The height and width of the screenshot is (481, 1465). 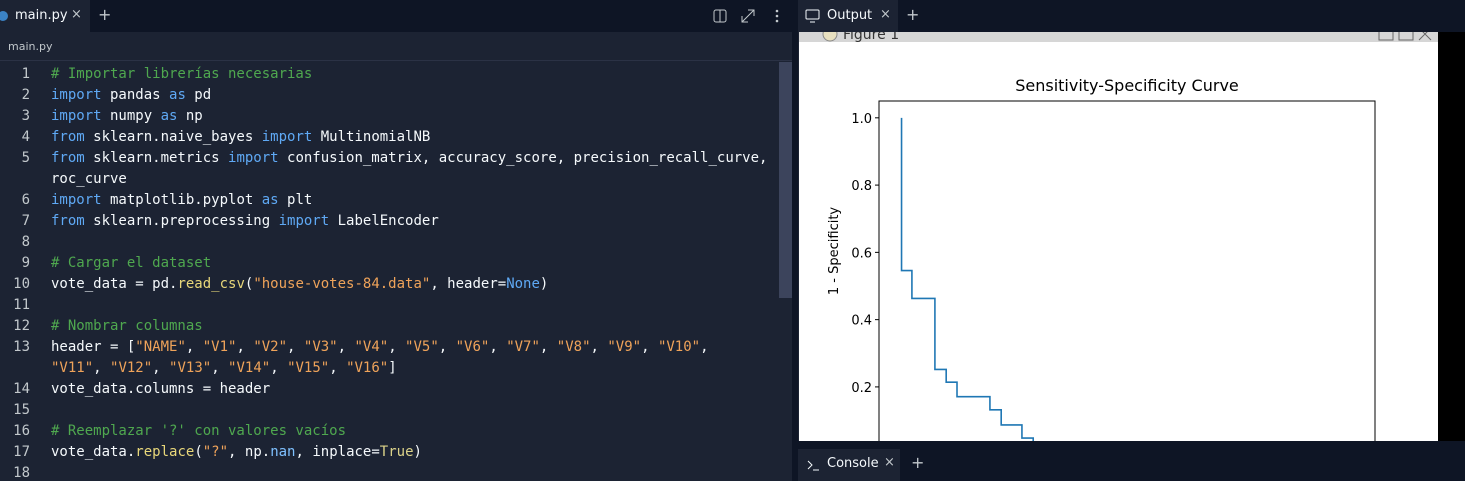 What do you see at coordinates (21, 347) in the screenshot?
I see `line-number: 13` at bounding box center [21, 347].